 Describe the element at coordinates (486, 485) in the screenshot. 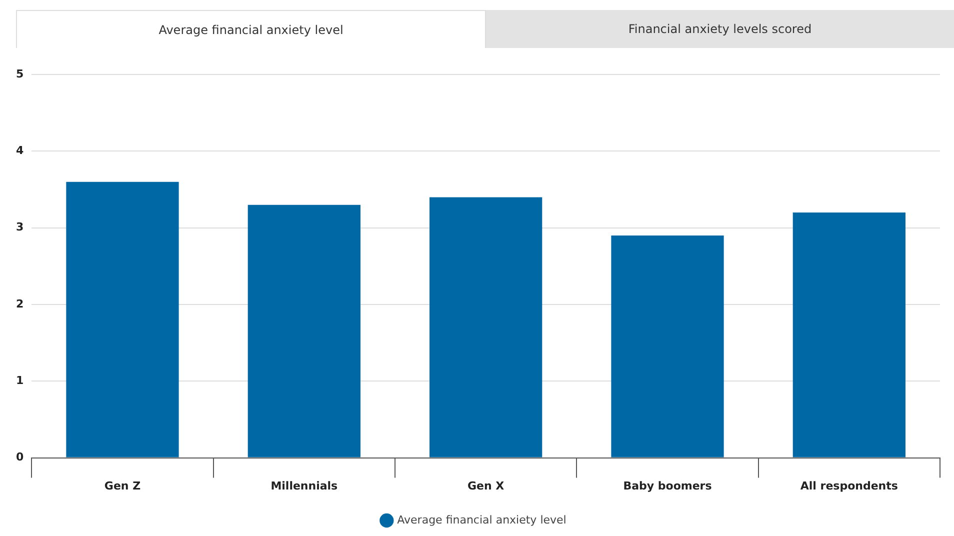

I see `x-tick-label: Gen X` at that location.